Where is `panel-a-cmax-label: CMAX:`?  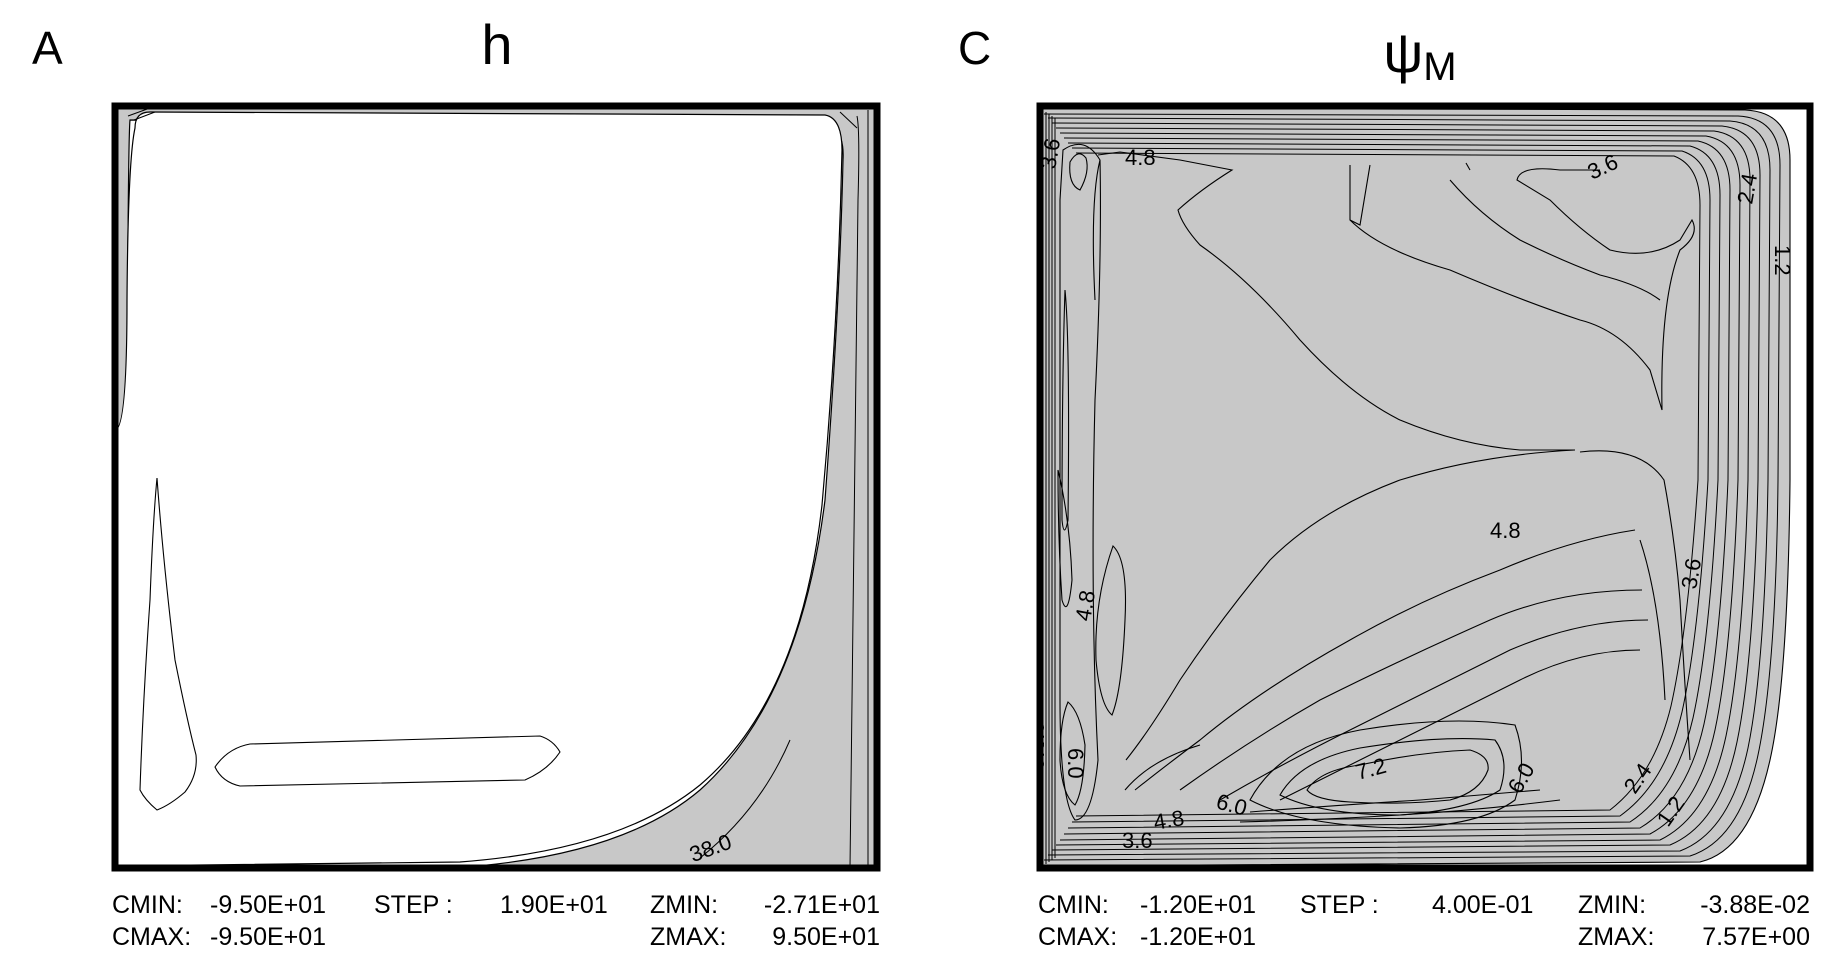 panel-a-cmax-label: CMAX: is located at coordinates (151, 937).